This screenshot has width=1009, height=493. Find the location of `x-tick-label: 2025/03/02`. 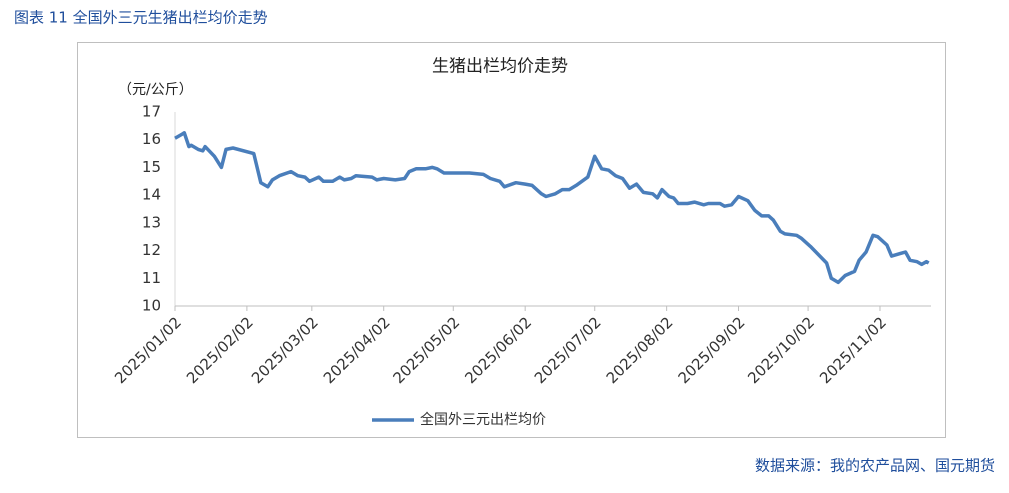

x-tick-label: 2025/03/02 is located at coordinates (285, 350).